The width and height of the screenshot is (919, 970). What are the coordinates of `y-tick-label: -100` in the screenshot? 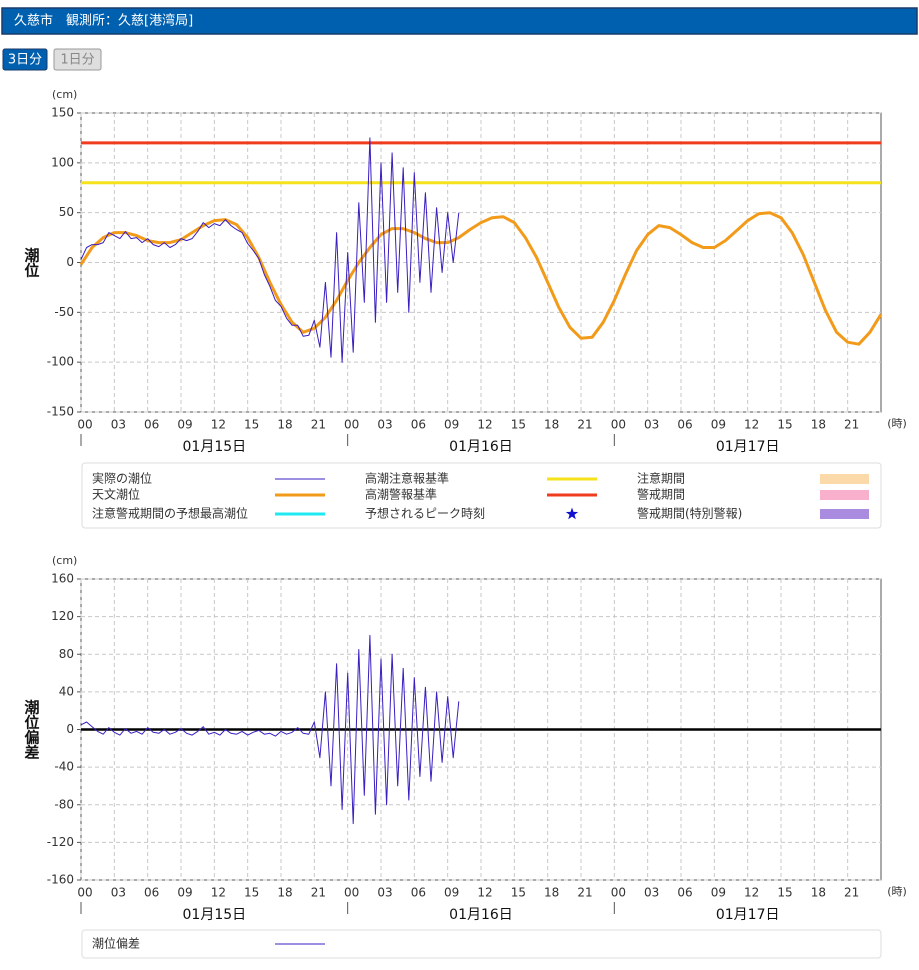 It's located at (60, 362).